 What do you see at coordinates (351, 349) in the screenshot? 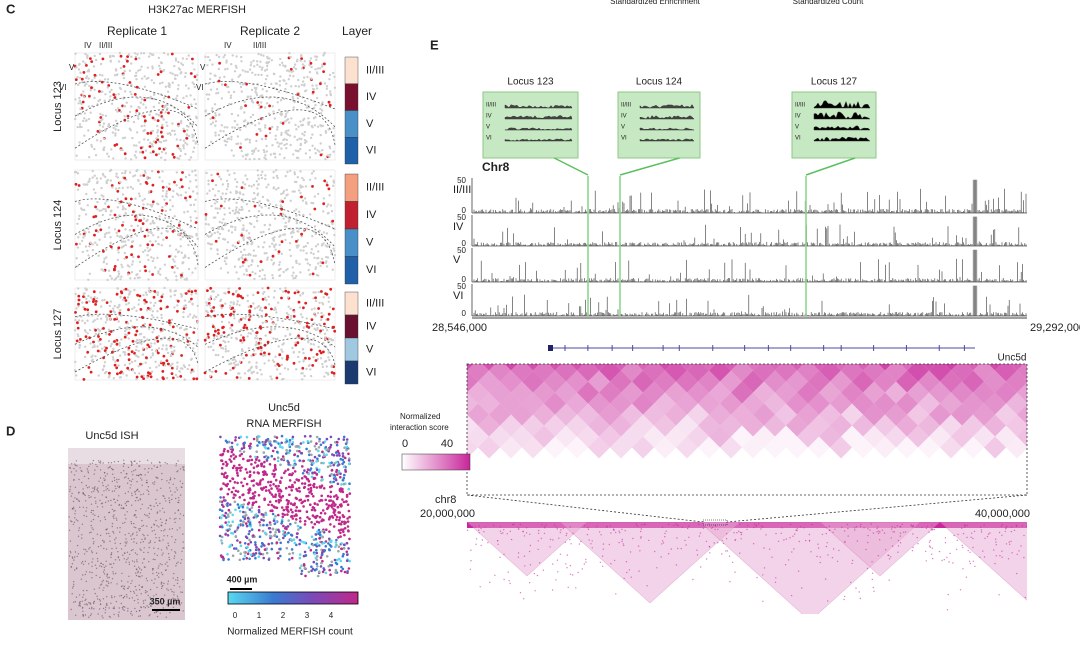
I see `layer-swatch` at bounding box center [351, 349].